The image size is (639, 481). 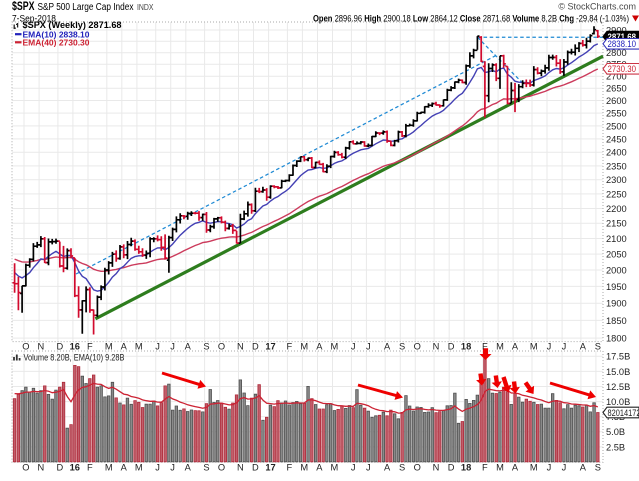 What do you see at coordinates (616, 321) in the screenshot?
I see `svg-text: 1850` at bounding box center [616, 321].